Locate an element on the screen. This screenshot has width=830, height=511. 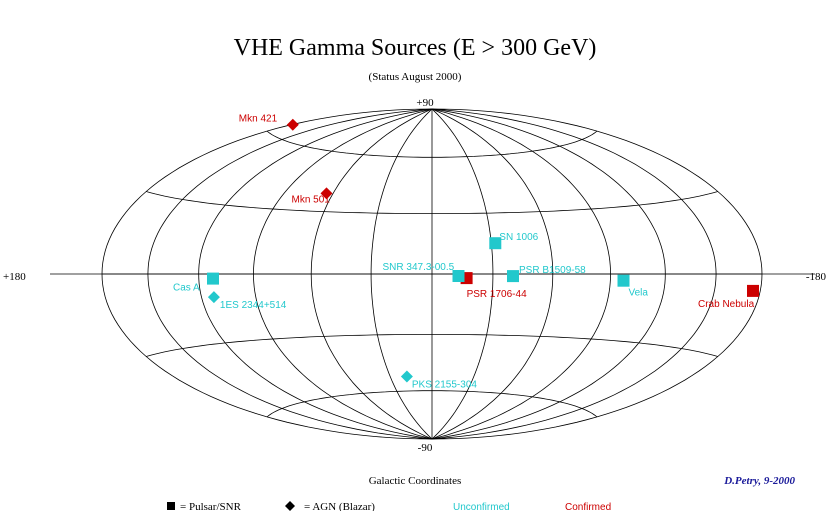
source-label: Cas A is located at coordinates (186, 288).